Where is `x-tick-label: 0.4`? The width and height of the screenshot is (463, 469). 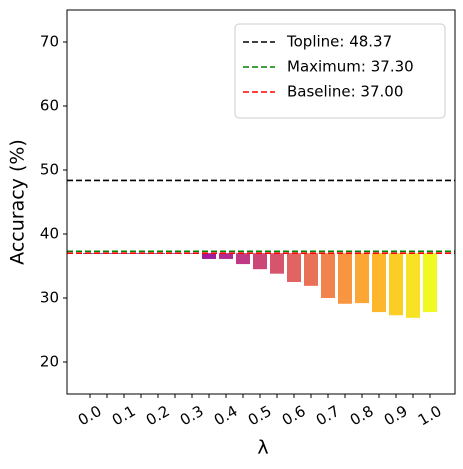 x-tick-label: 0.4 is located at coordinates (226, 416).